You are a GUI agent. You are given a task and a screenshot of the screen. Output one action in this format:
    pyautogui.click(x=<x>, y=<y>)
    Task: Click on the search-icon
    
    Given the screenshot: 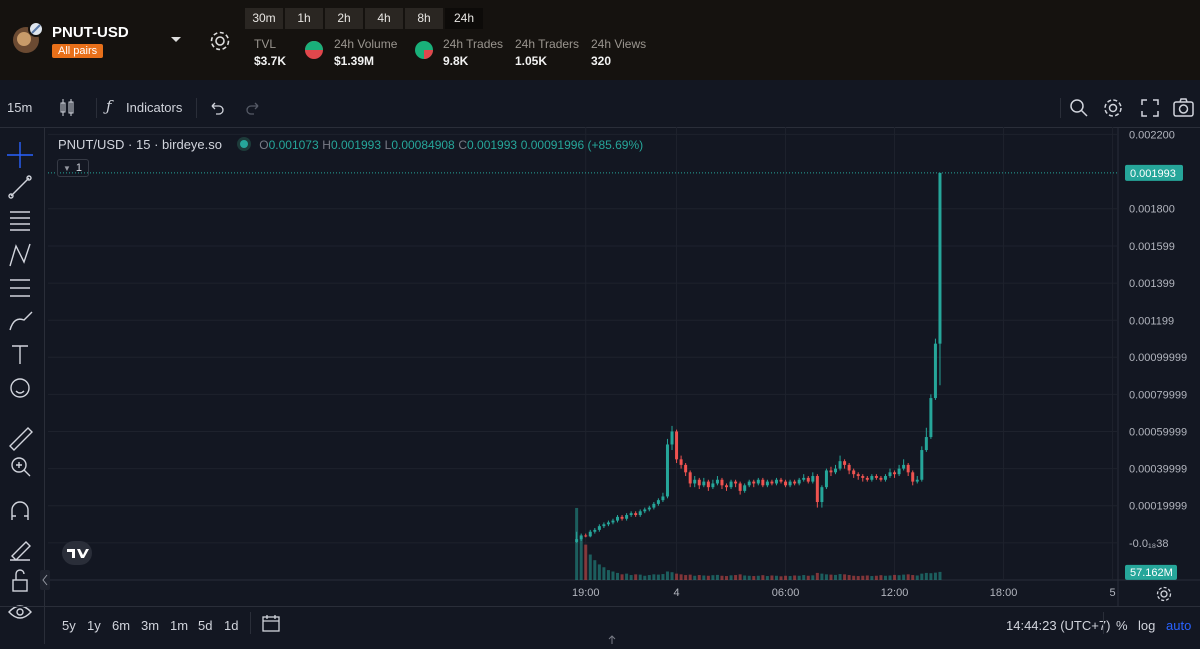 What is the action you would take?
    pyautogui.click(x=1079, y=108)
    